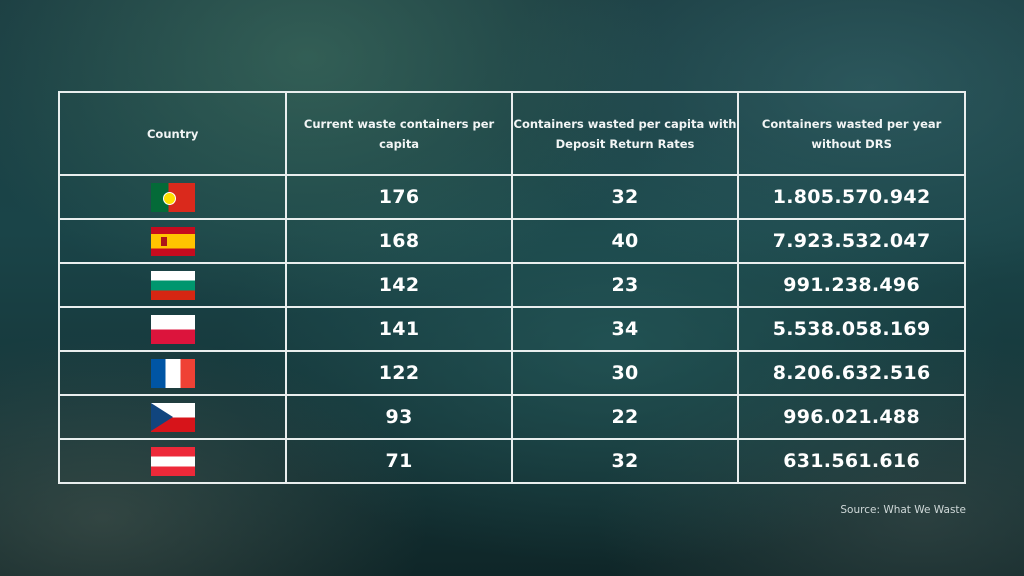 The height and width of the screenshot is (576, 1024). Describe the element at coordinates (851, 329) in the screenshot. I see `per-year-cell: 5.538.058.169` at that location.